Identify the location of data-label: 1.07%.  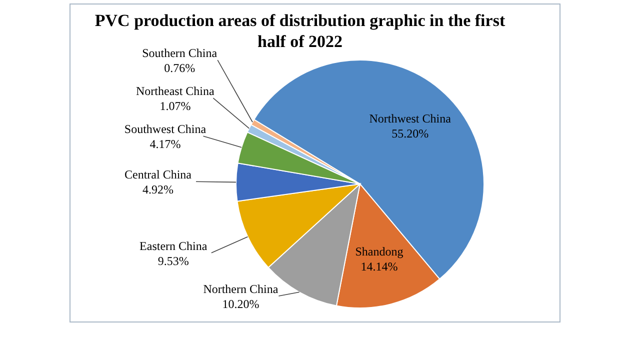
(175, 106).